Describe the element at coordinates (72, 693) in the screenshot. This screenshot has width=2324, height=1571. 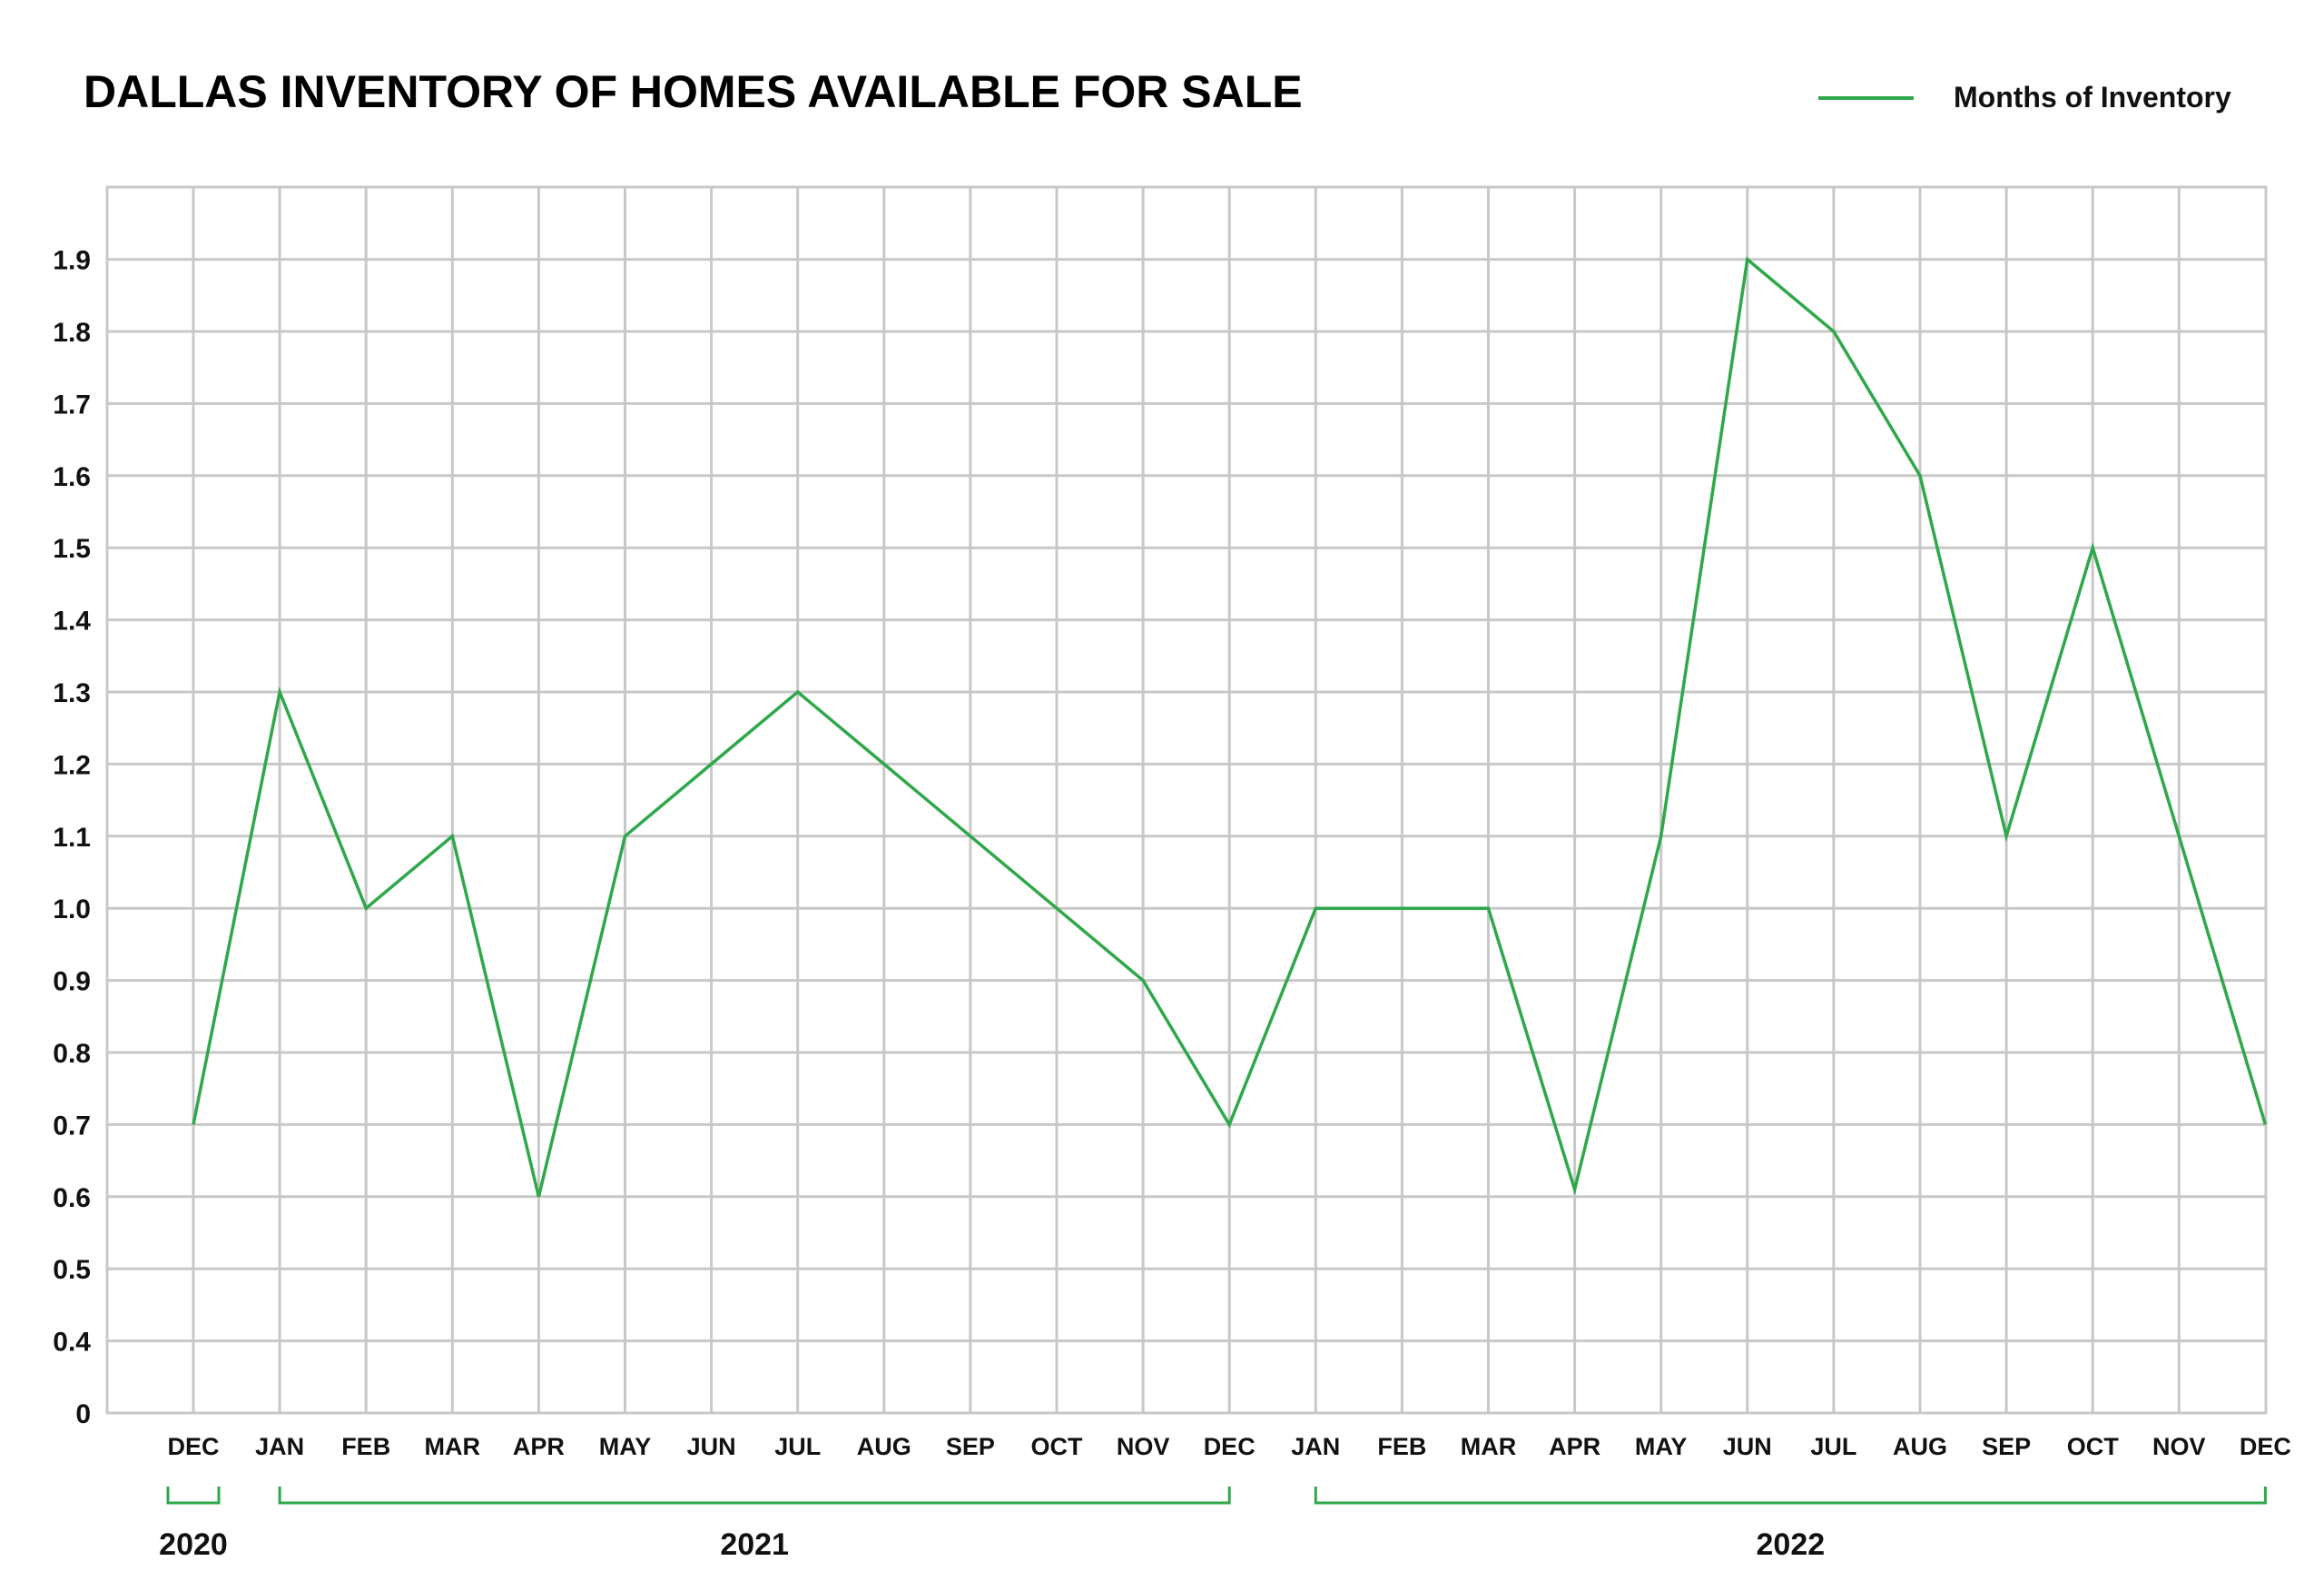
I see `y-tick-label: 1.3` at that location.